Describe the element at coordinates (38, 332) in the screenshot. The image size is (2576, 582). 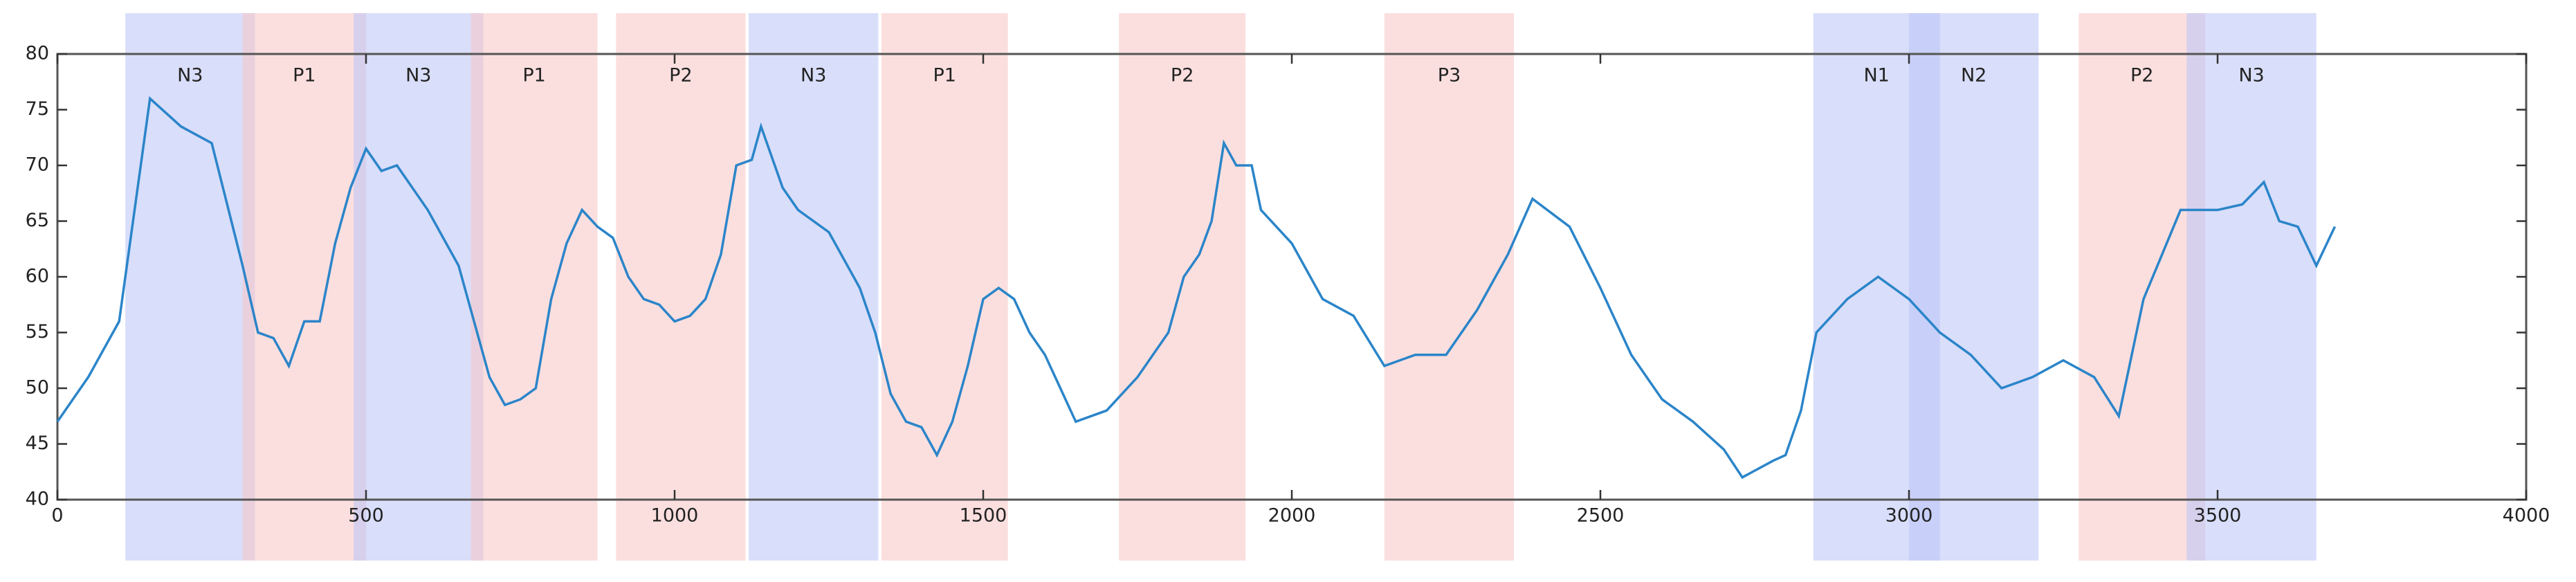
I see `y-tick-label: 55` at that location.